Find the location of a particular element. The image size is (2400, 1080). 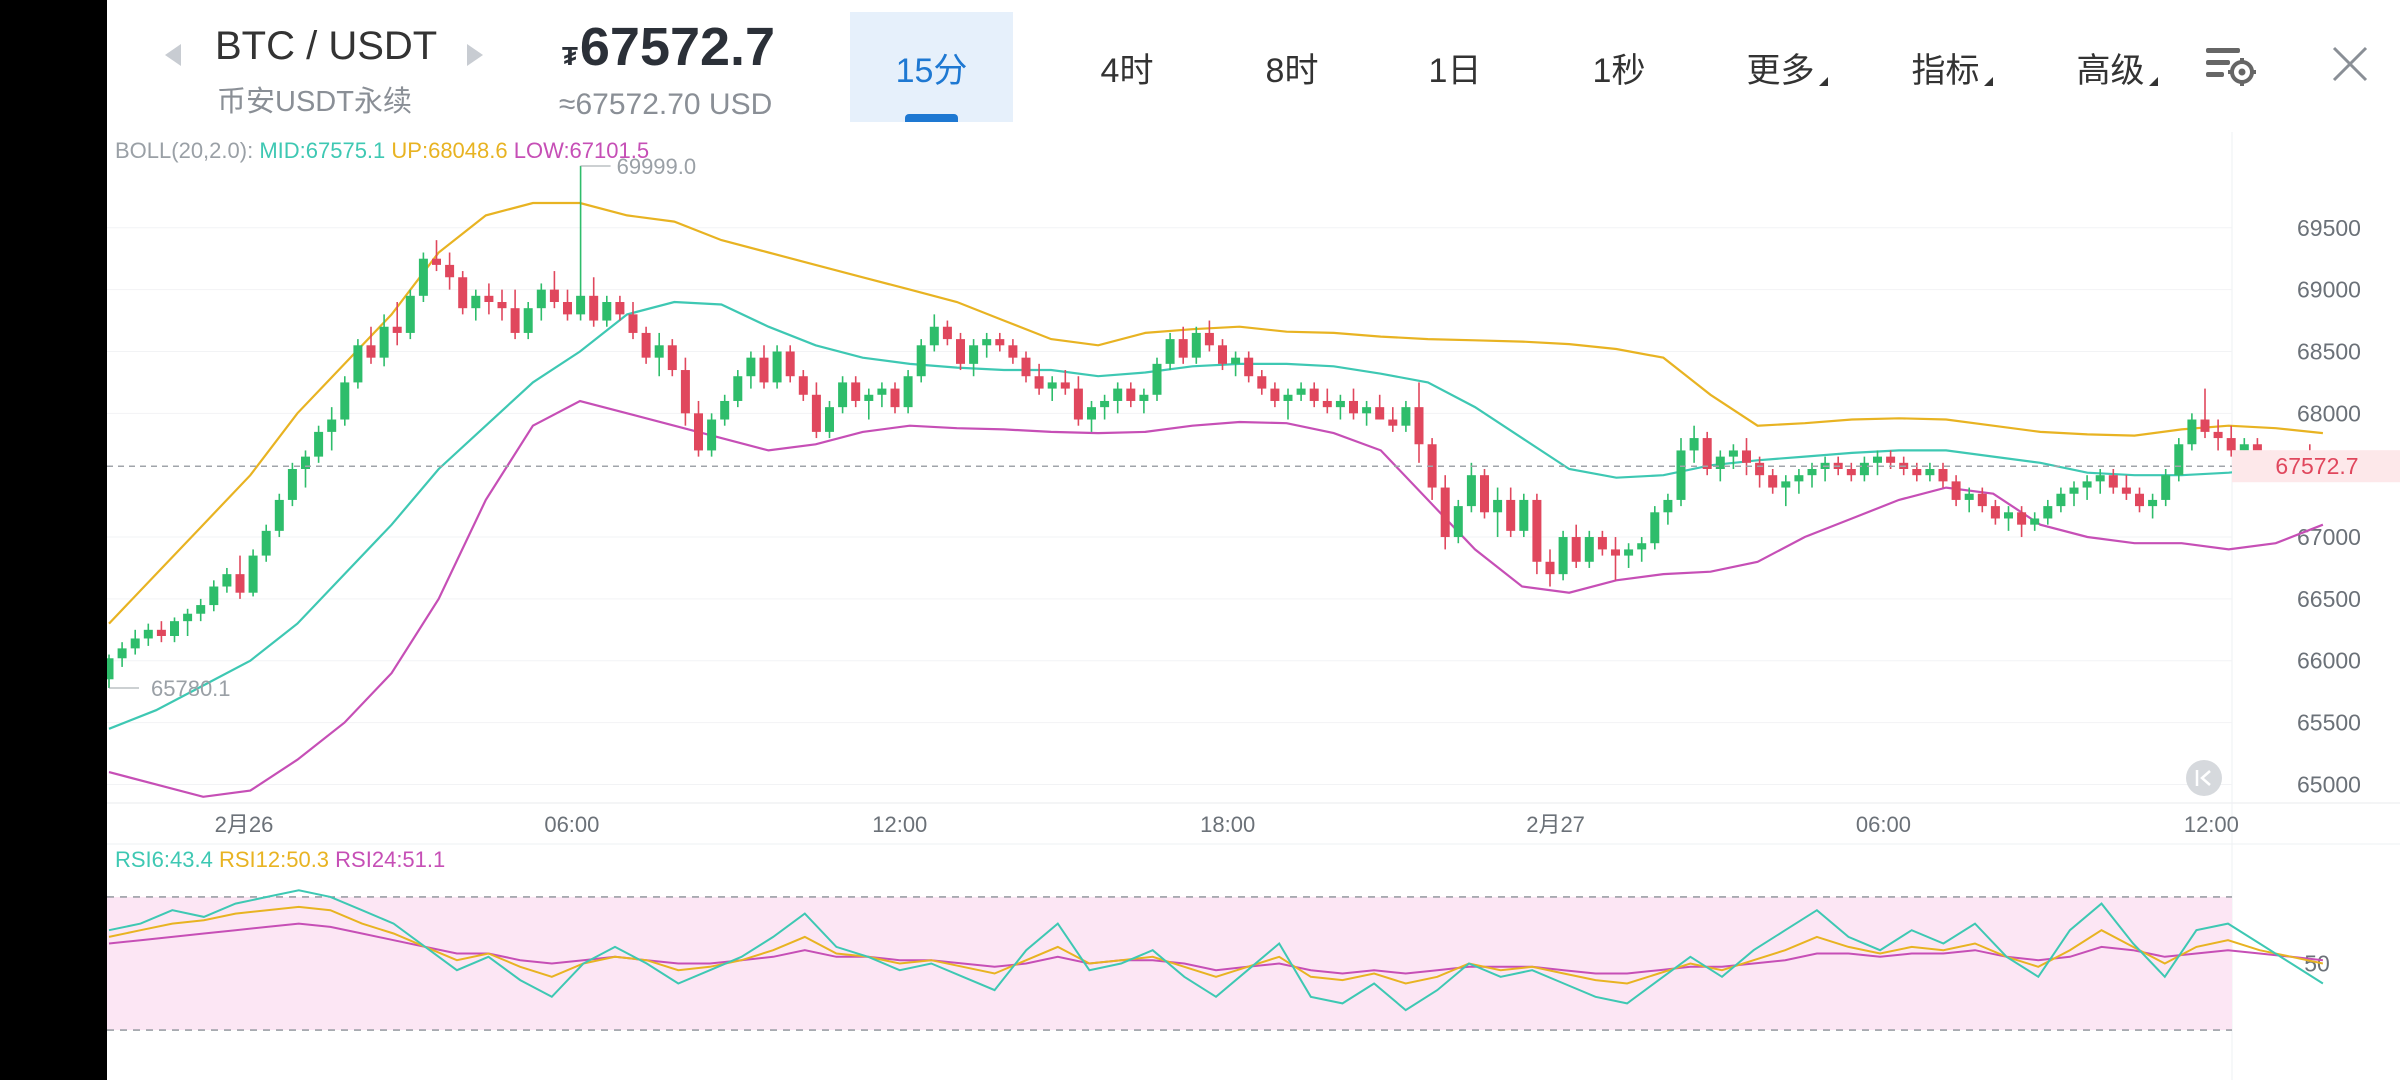

y-tick-label: 66500 is located at coordinates (2329, 599).